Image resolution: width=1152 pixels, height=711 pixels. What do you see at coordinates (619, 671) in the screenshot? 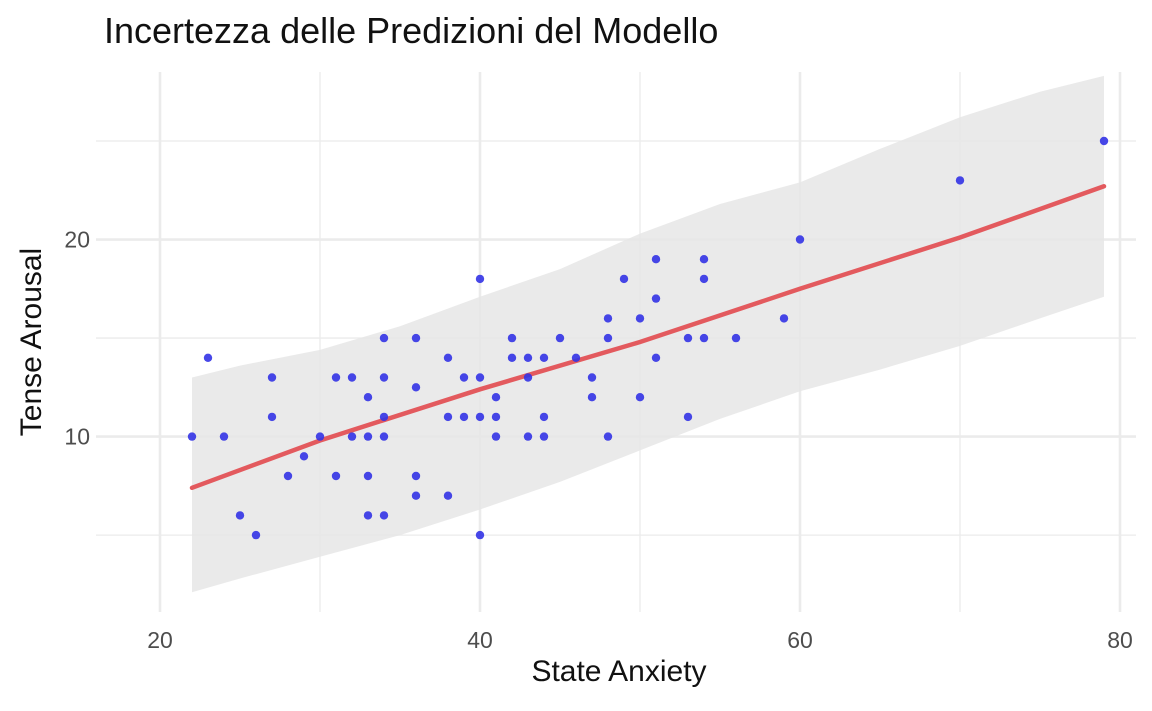
I see `x-axis-label: State Anxiety` at bounding box center [619, 671].